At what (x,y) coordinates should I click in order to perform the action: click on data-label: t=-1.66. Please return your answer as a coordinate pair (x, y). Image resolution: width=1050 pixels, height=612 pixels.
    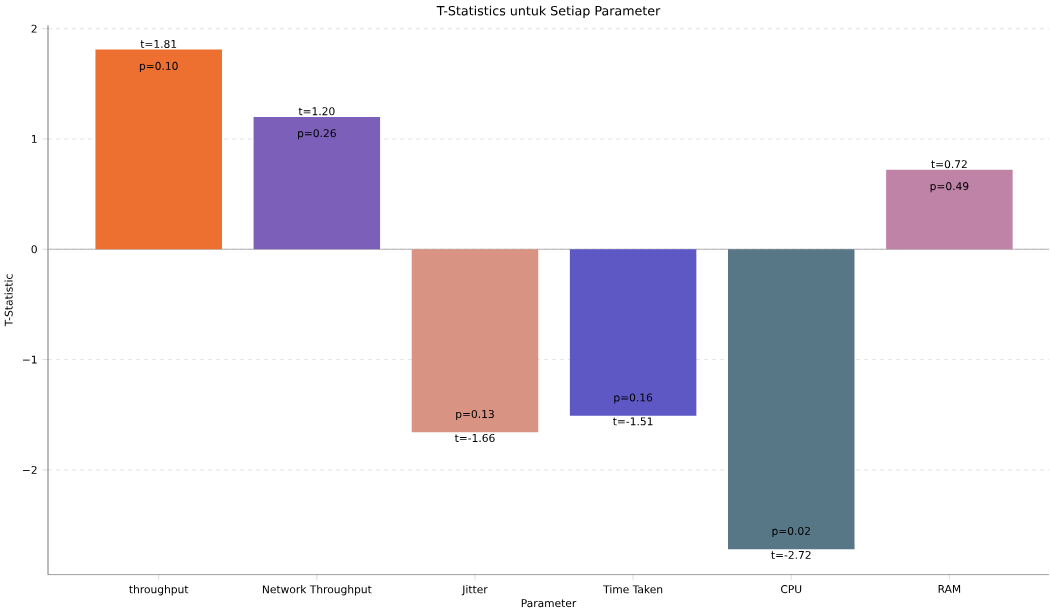
    Looking at the image, I should click on (474, 438).